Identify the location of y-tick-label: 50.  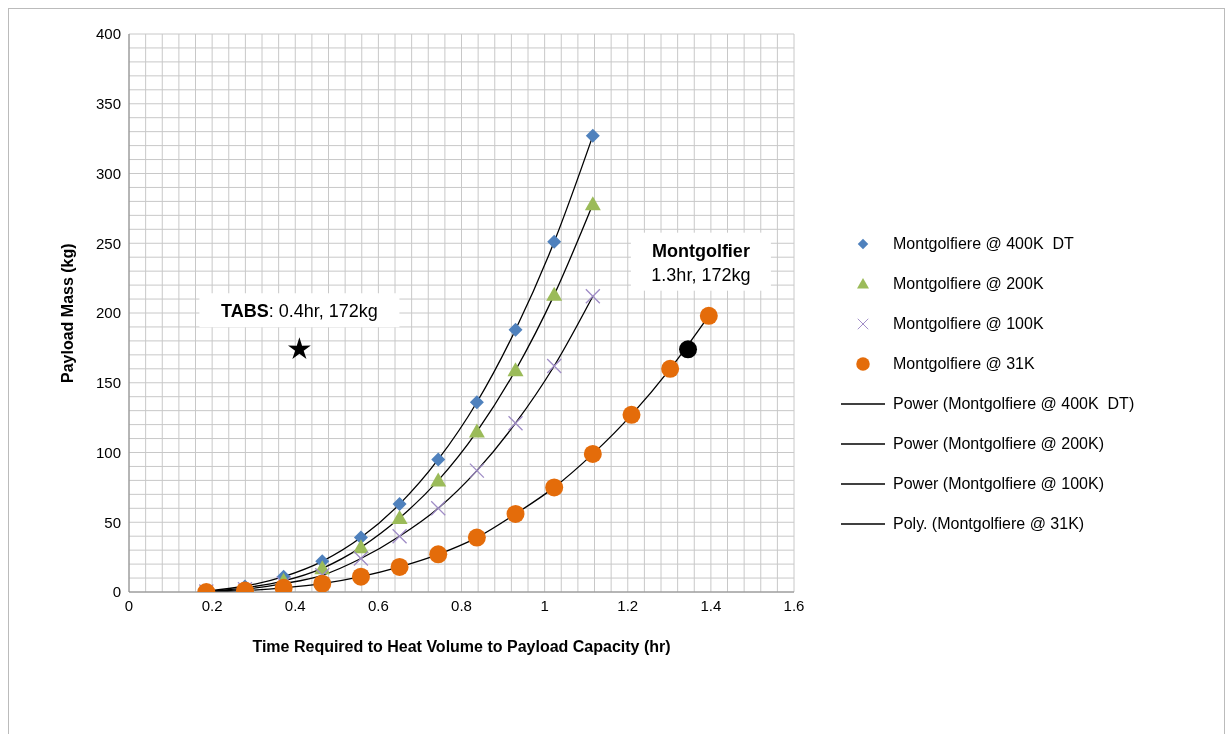
(112, 522).